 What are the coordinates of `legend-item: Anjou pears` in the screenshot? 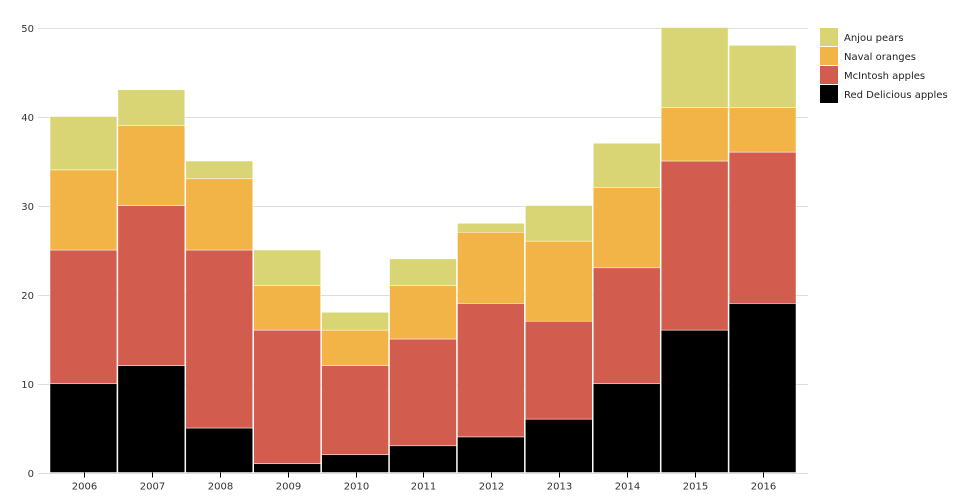 It's located at (862, 37).